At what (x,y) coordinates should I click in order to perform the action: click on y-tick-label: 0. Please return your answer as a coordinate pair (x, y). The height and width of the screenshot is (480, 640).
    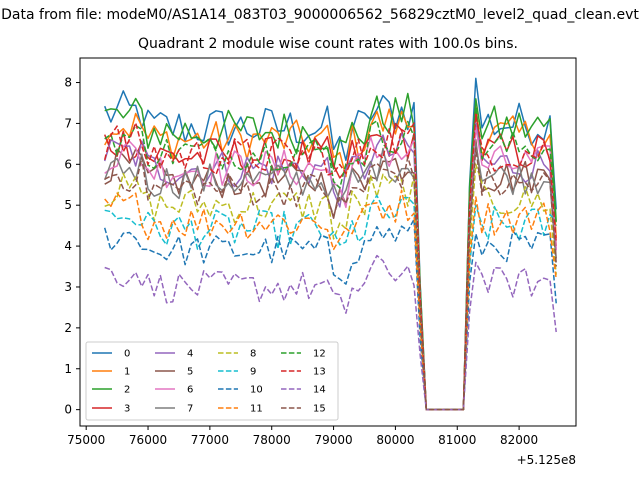
    Looking at the image, I should click on (68, 410).